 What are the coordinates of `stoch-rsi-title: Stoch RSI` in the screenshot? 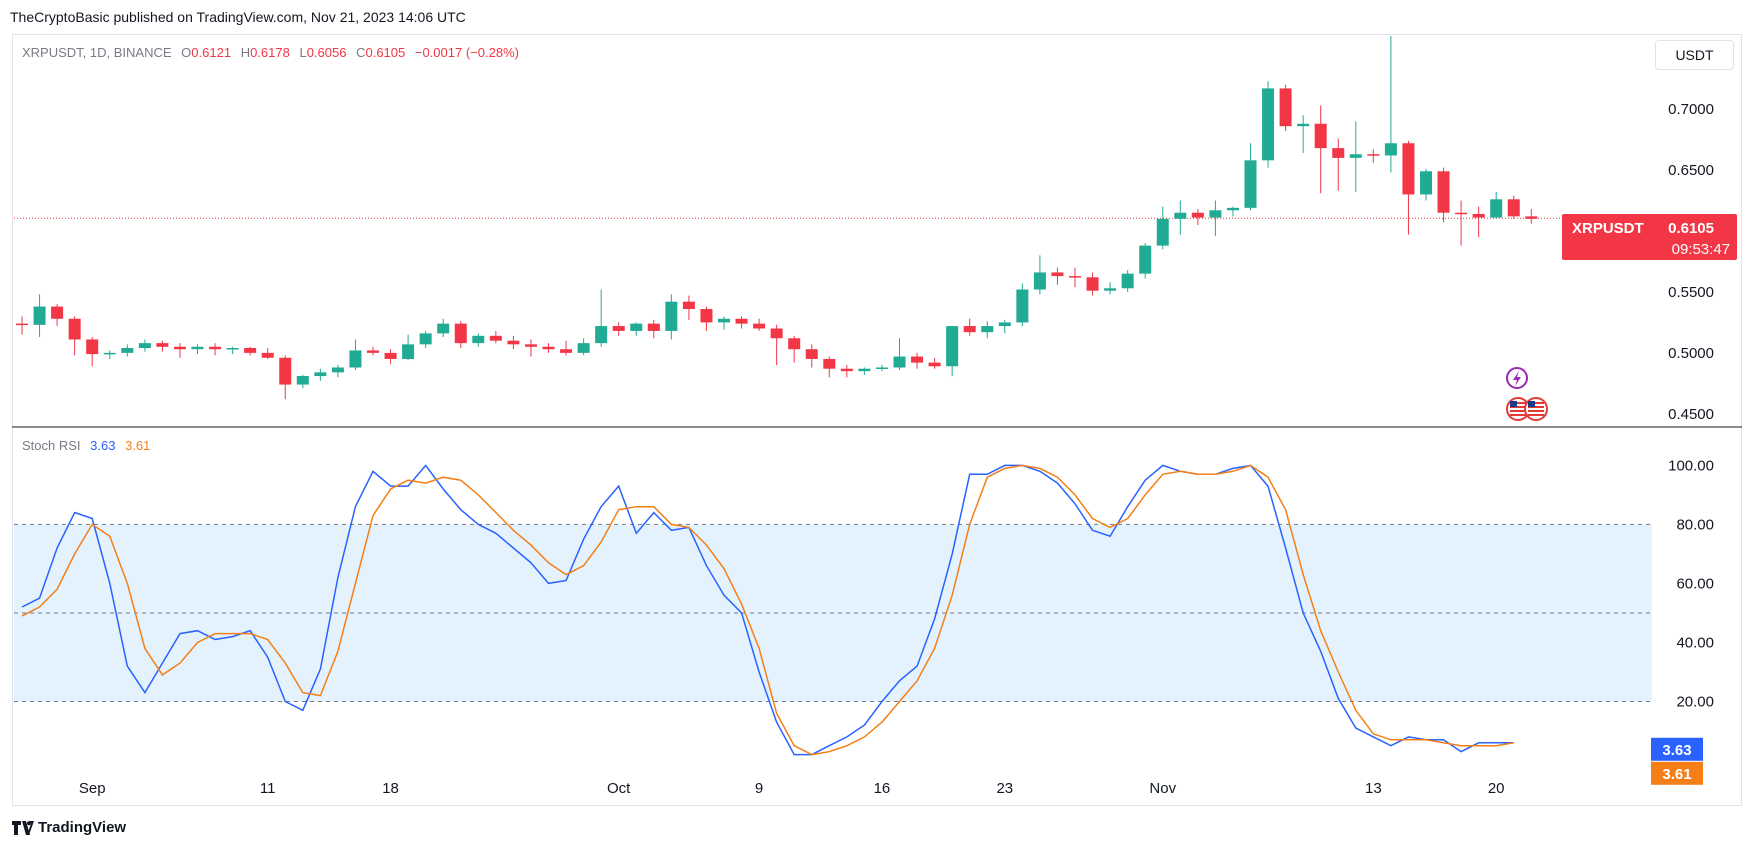 It's located at (51, 445).